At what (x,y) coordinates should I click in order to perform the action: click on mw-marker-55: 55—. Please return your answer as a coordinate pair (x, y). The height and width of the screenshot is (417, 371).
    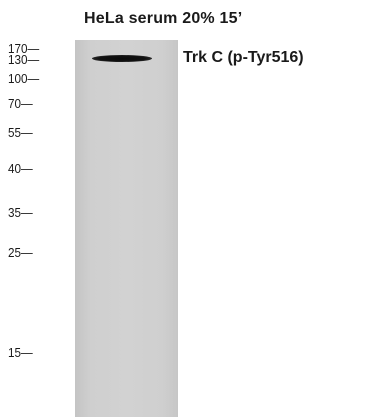
    Looking at the image, I should click on (20, 132).